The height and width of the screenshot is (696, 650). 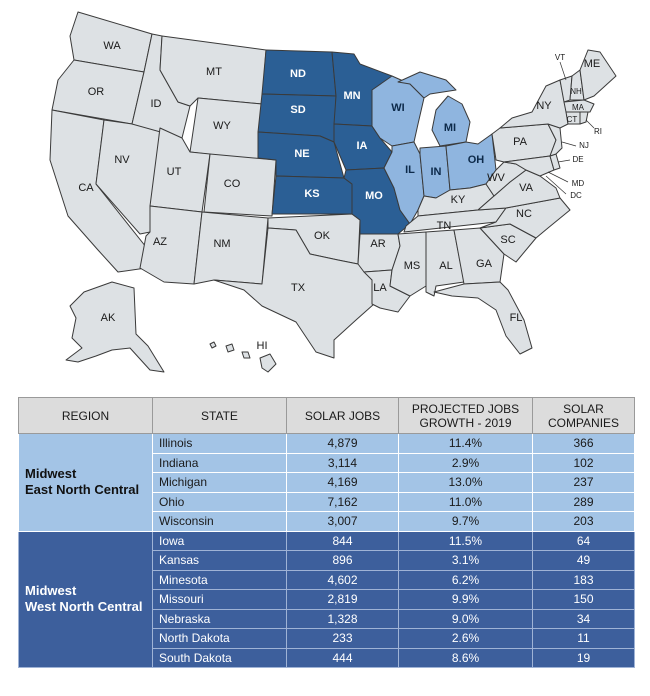 I want to click on table-row: Nebraska 1,328 9.0% 34, so click(x=327, y=618).